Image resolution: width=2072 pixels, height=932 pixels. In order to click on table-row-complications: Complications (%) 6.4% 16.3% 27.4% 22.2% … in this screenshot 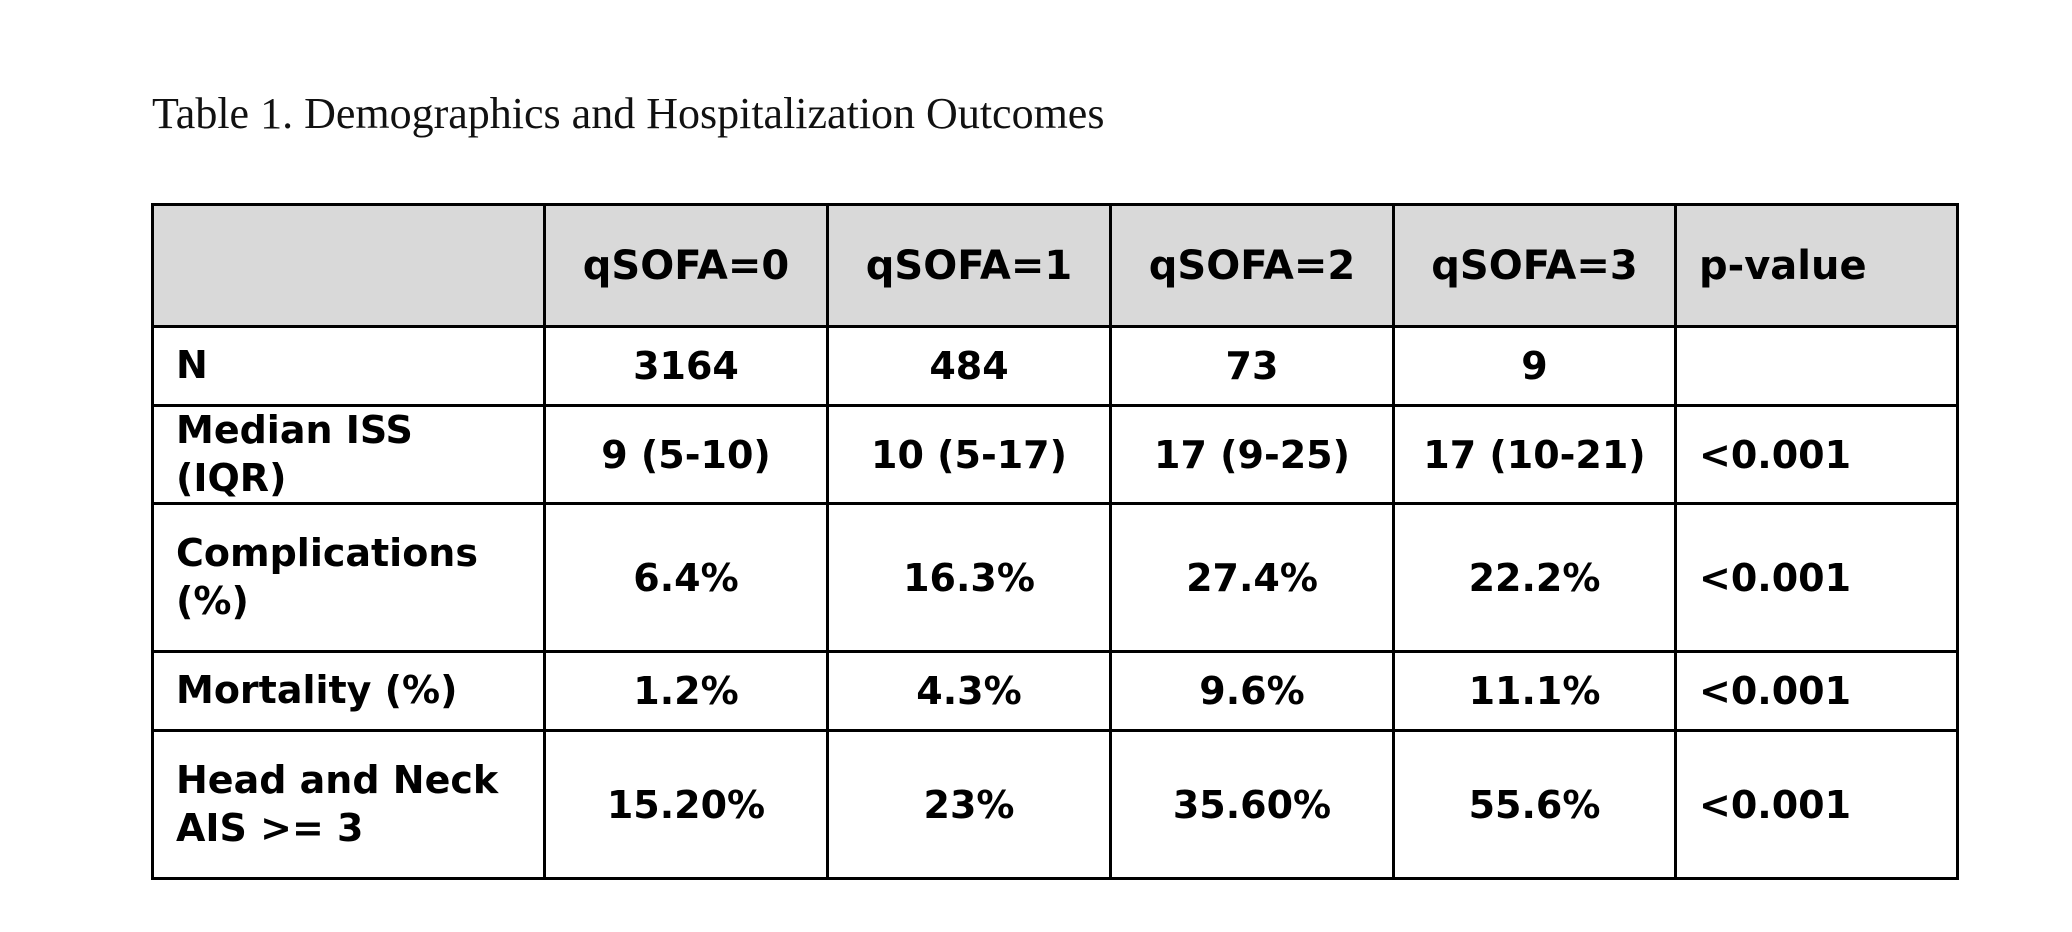, I will do `click(1055, 577)`.